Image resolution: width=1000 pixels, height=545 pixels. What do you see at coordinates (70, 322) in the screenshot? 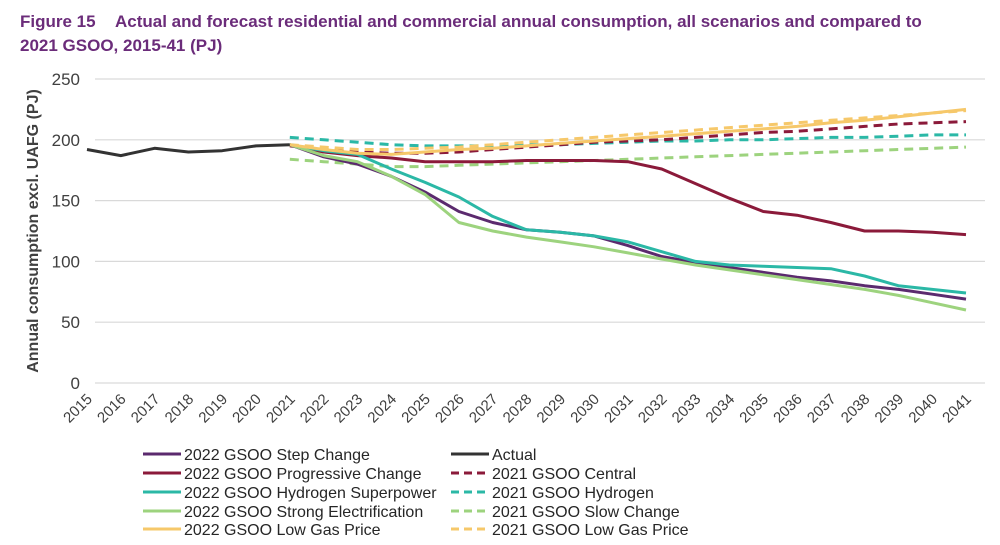
I see `y-tick-label: 50` at bounding box center [70, 322].